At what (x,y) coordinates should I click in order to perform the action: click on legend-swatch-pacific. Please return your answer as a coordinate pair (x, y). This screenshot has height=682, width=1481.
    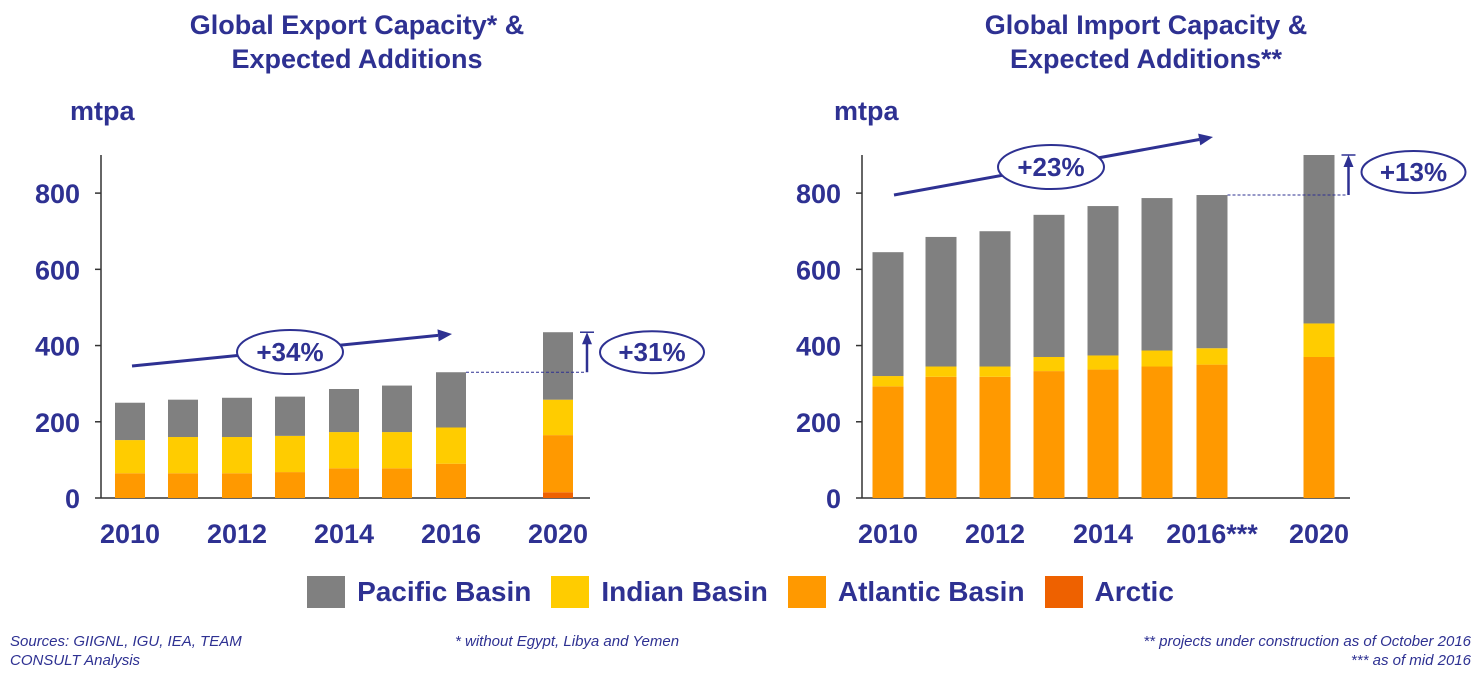
    Looking at the image, I should click on (326, 592).